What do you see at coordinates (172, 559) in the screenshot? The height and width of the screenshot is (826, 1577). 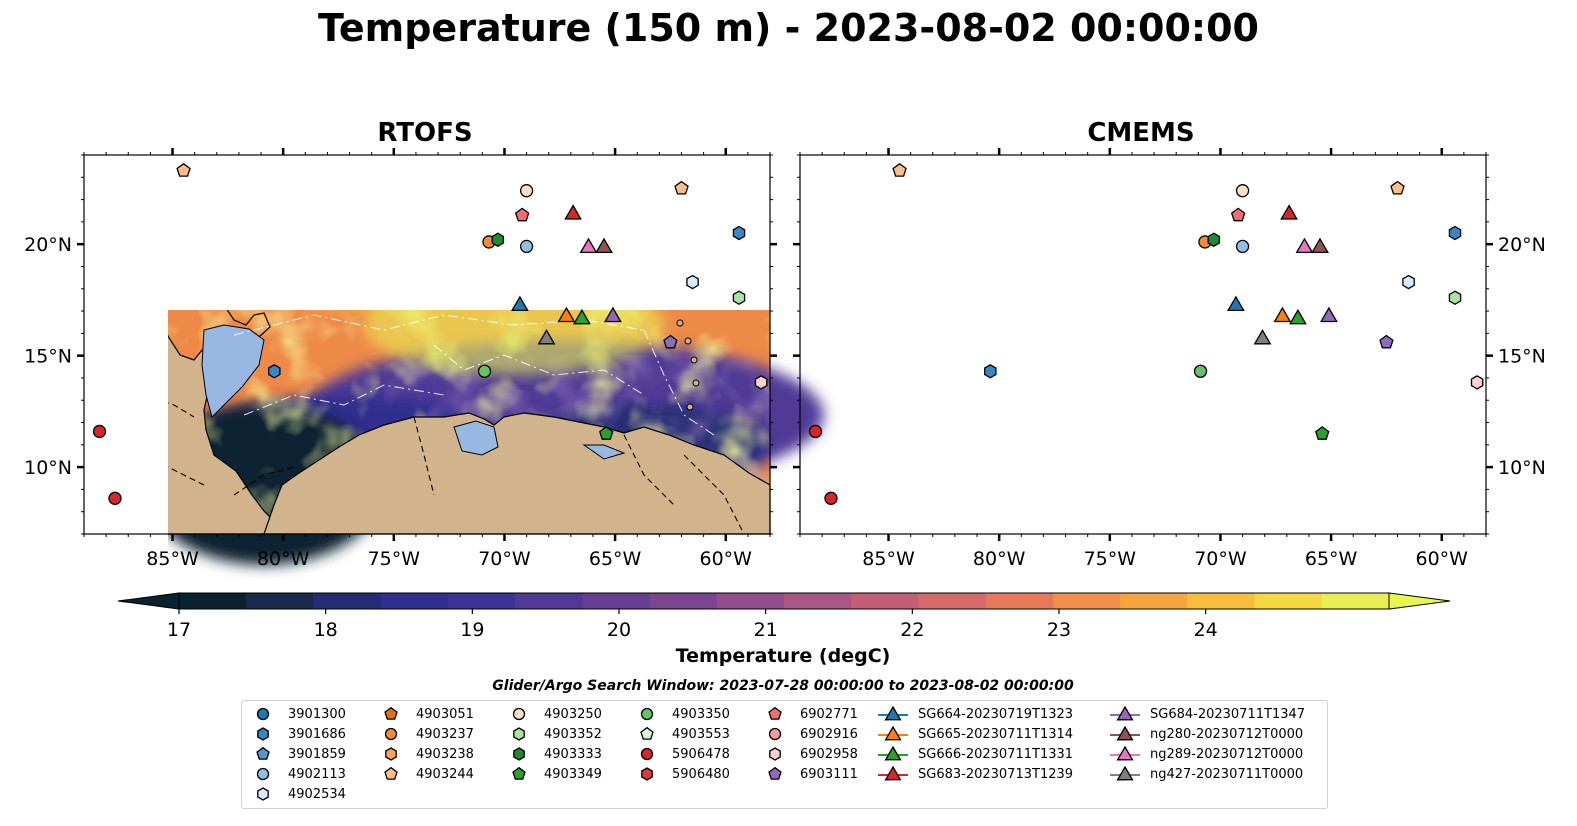 I see `lon-tick-label: 85°W` at bounding box center [172, 559].